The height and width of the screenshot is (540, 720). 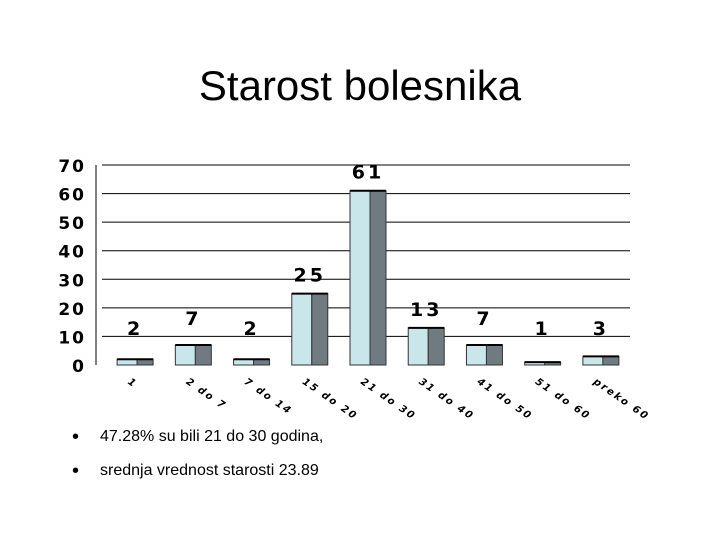 What do you see at coordinates (72, 281) in the screenshot?
I see `y-tick-label: 30` at bounding box center [72, 281].